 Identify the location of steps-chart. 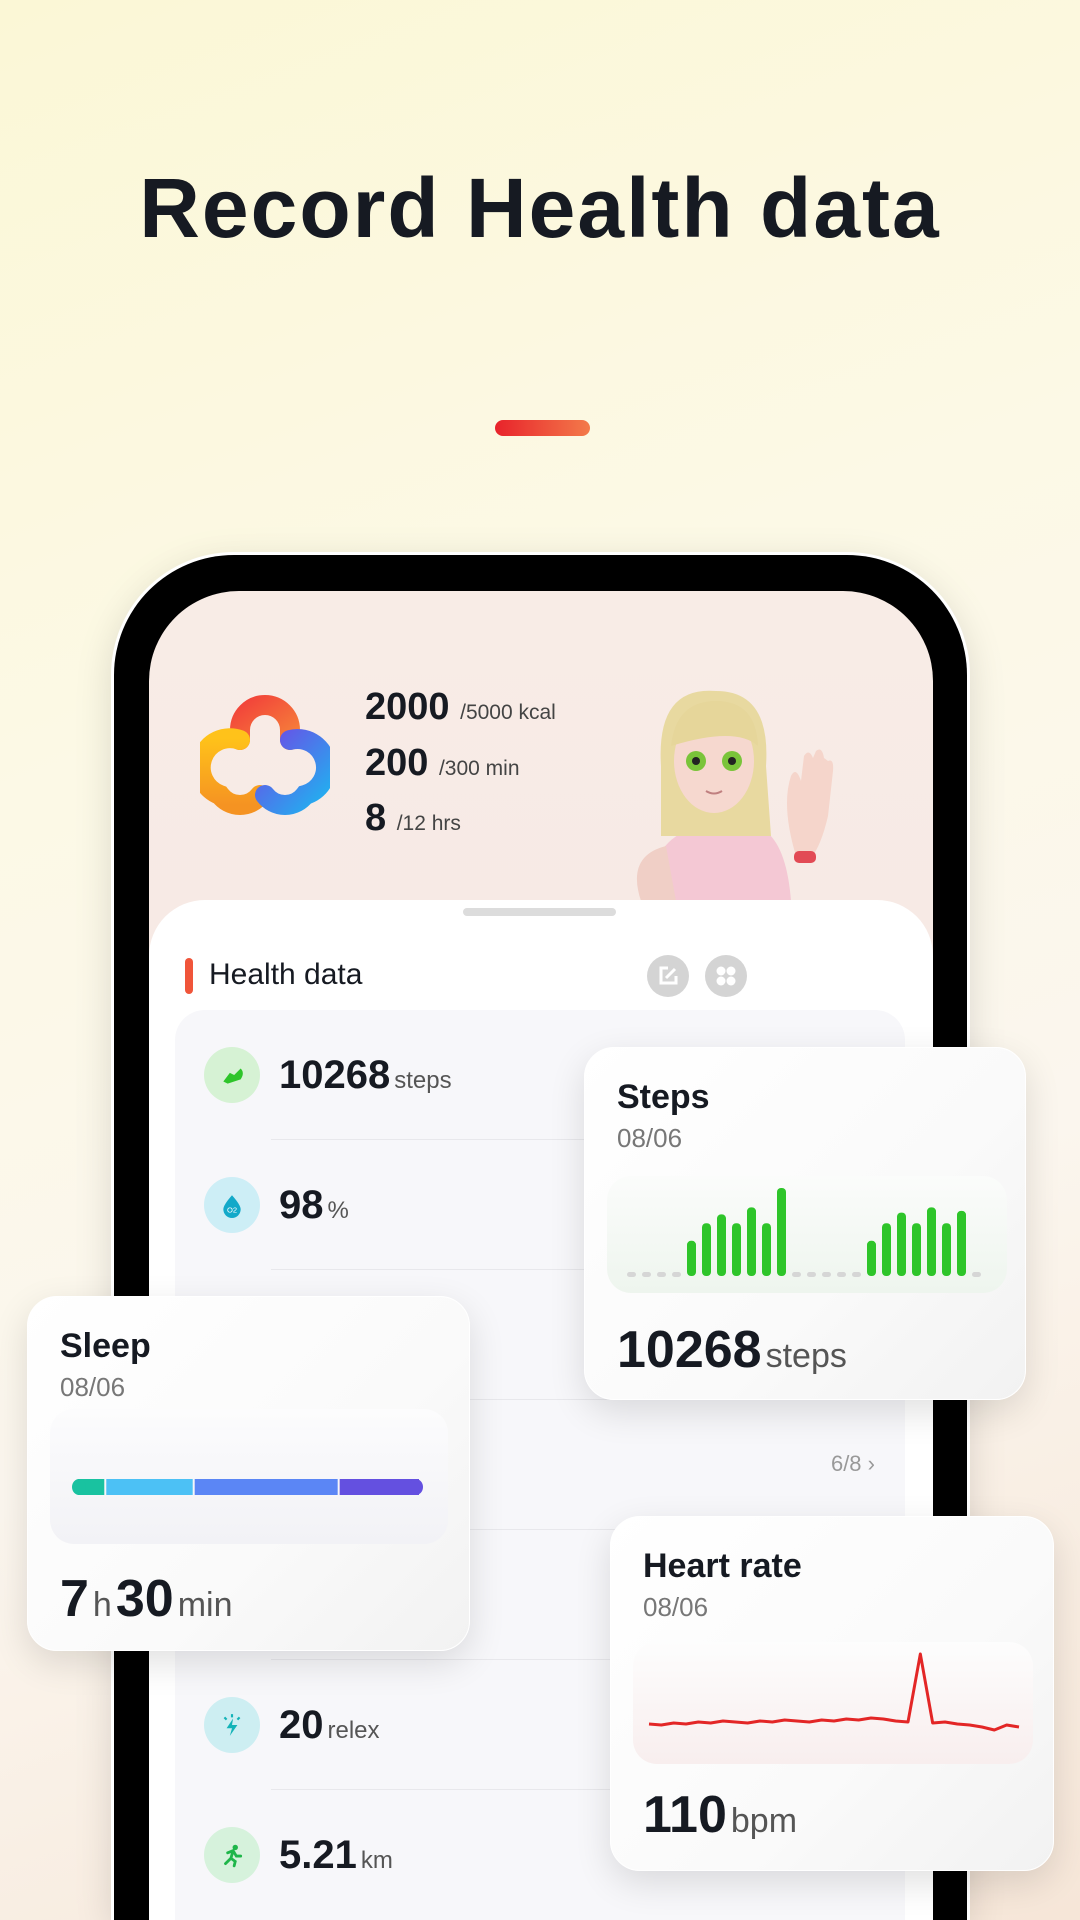
(807, 1234).